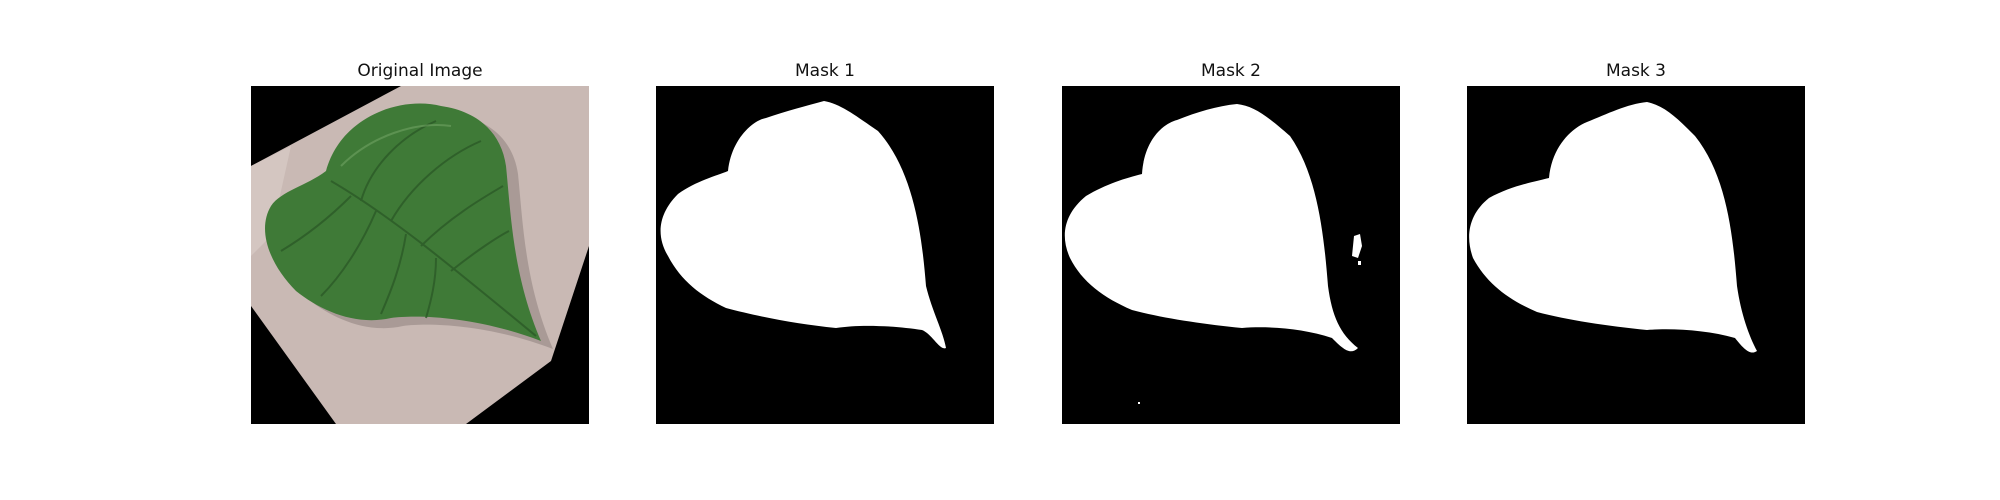 This screenshot has width=2000, height=500. I want to click on original-leaf-photo, so click(420, 255).